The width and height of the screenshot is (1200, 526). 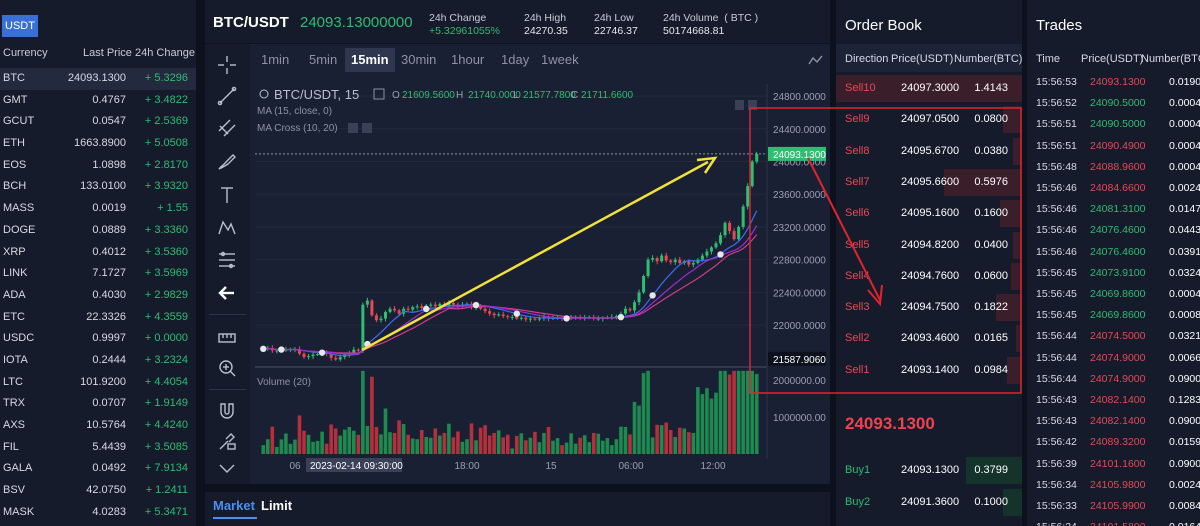 I want to click on market-row: MASS 0.0019 + 1.55, so click(x=98, y=209).